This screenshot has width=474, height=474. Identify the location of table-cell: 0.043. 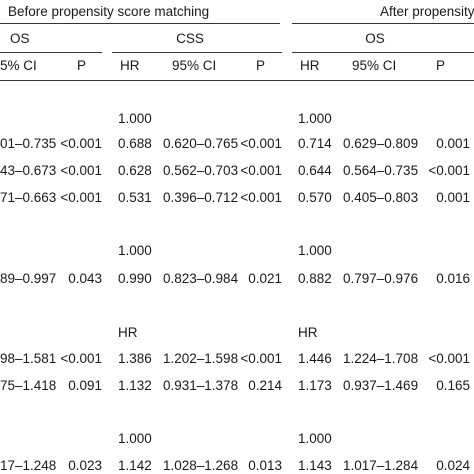
(85, 278).